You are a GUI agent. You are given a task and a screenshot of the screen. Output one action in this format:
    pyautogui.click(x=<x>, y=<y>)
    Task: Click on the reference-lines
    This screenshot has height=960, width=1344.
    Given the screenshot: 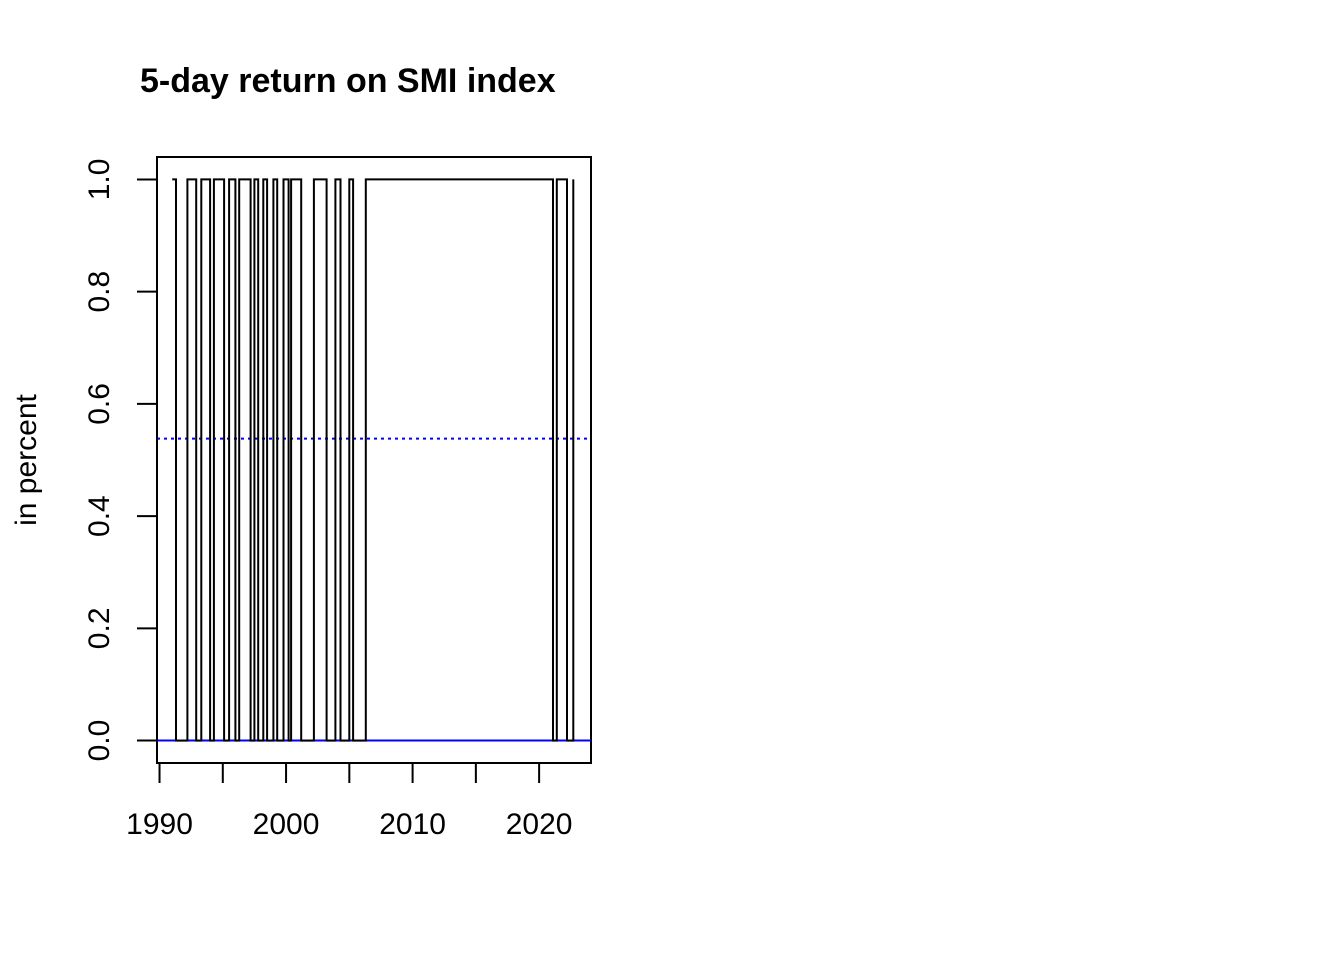 What is the action you would take?
    pyautogui.click(x=374, y=589)
    